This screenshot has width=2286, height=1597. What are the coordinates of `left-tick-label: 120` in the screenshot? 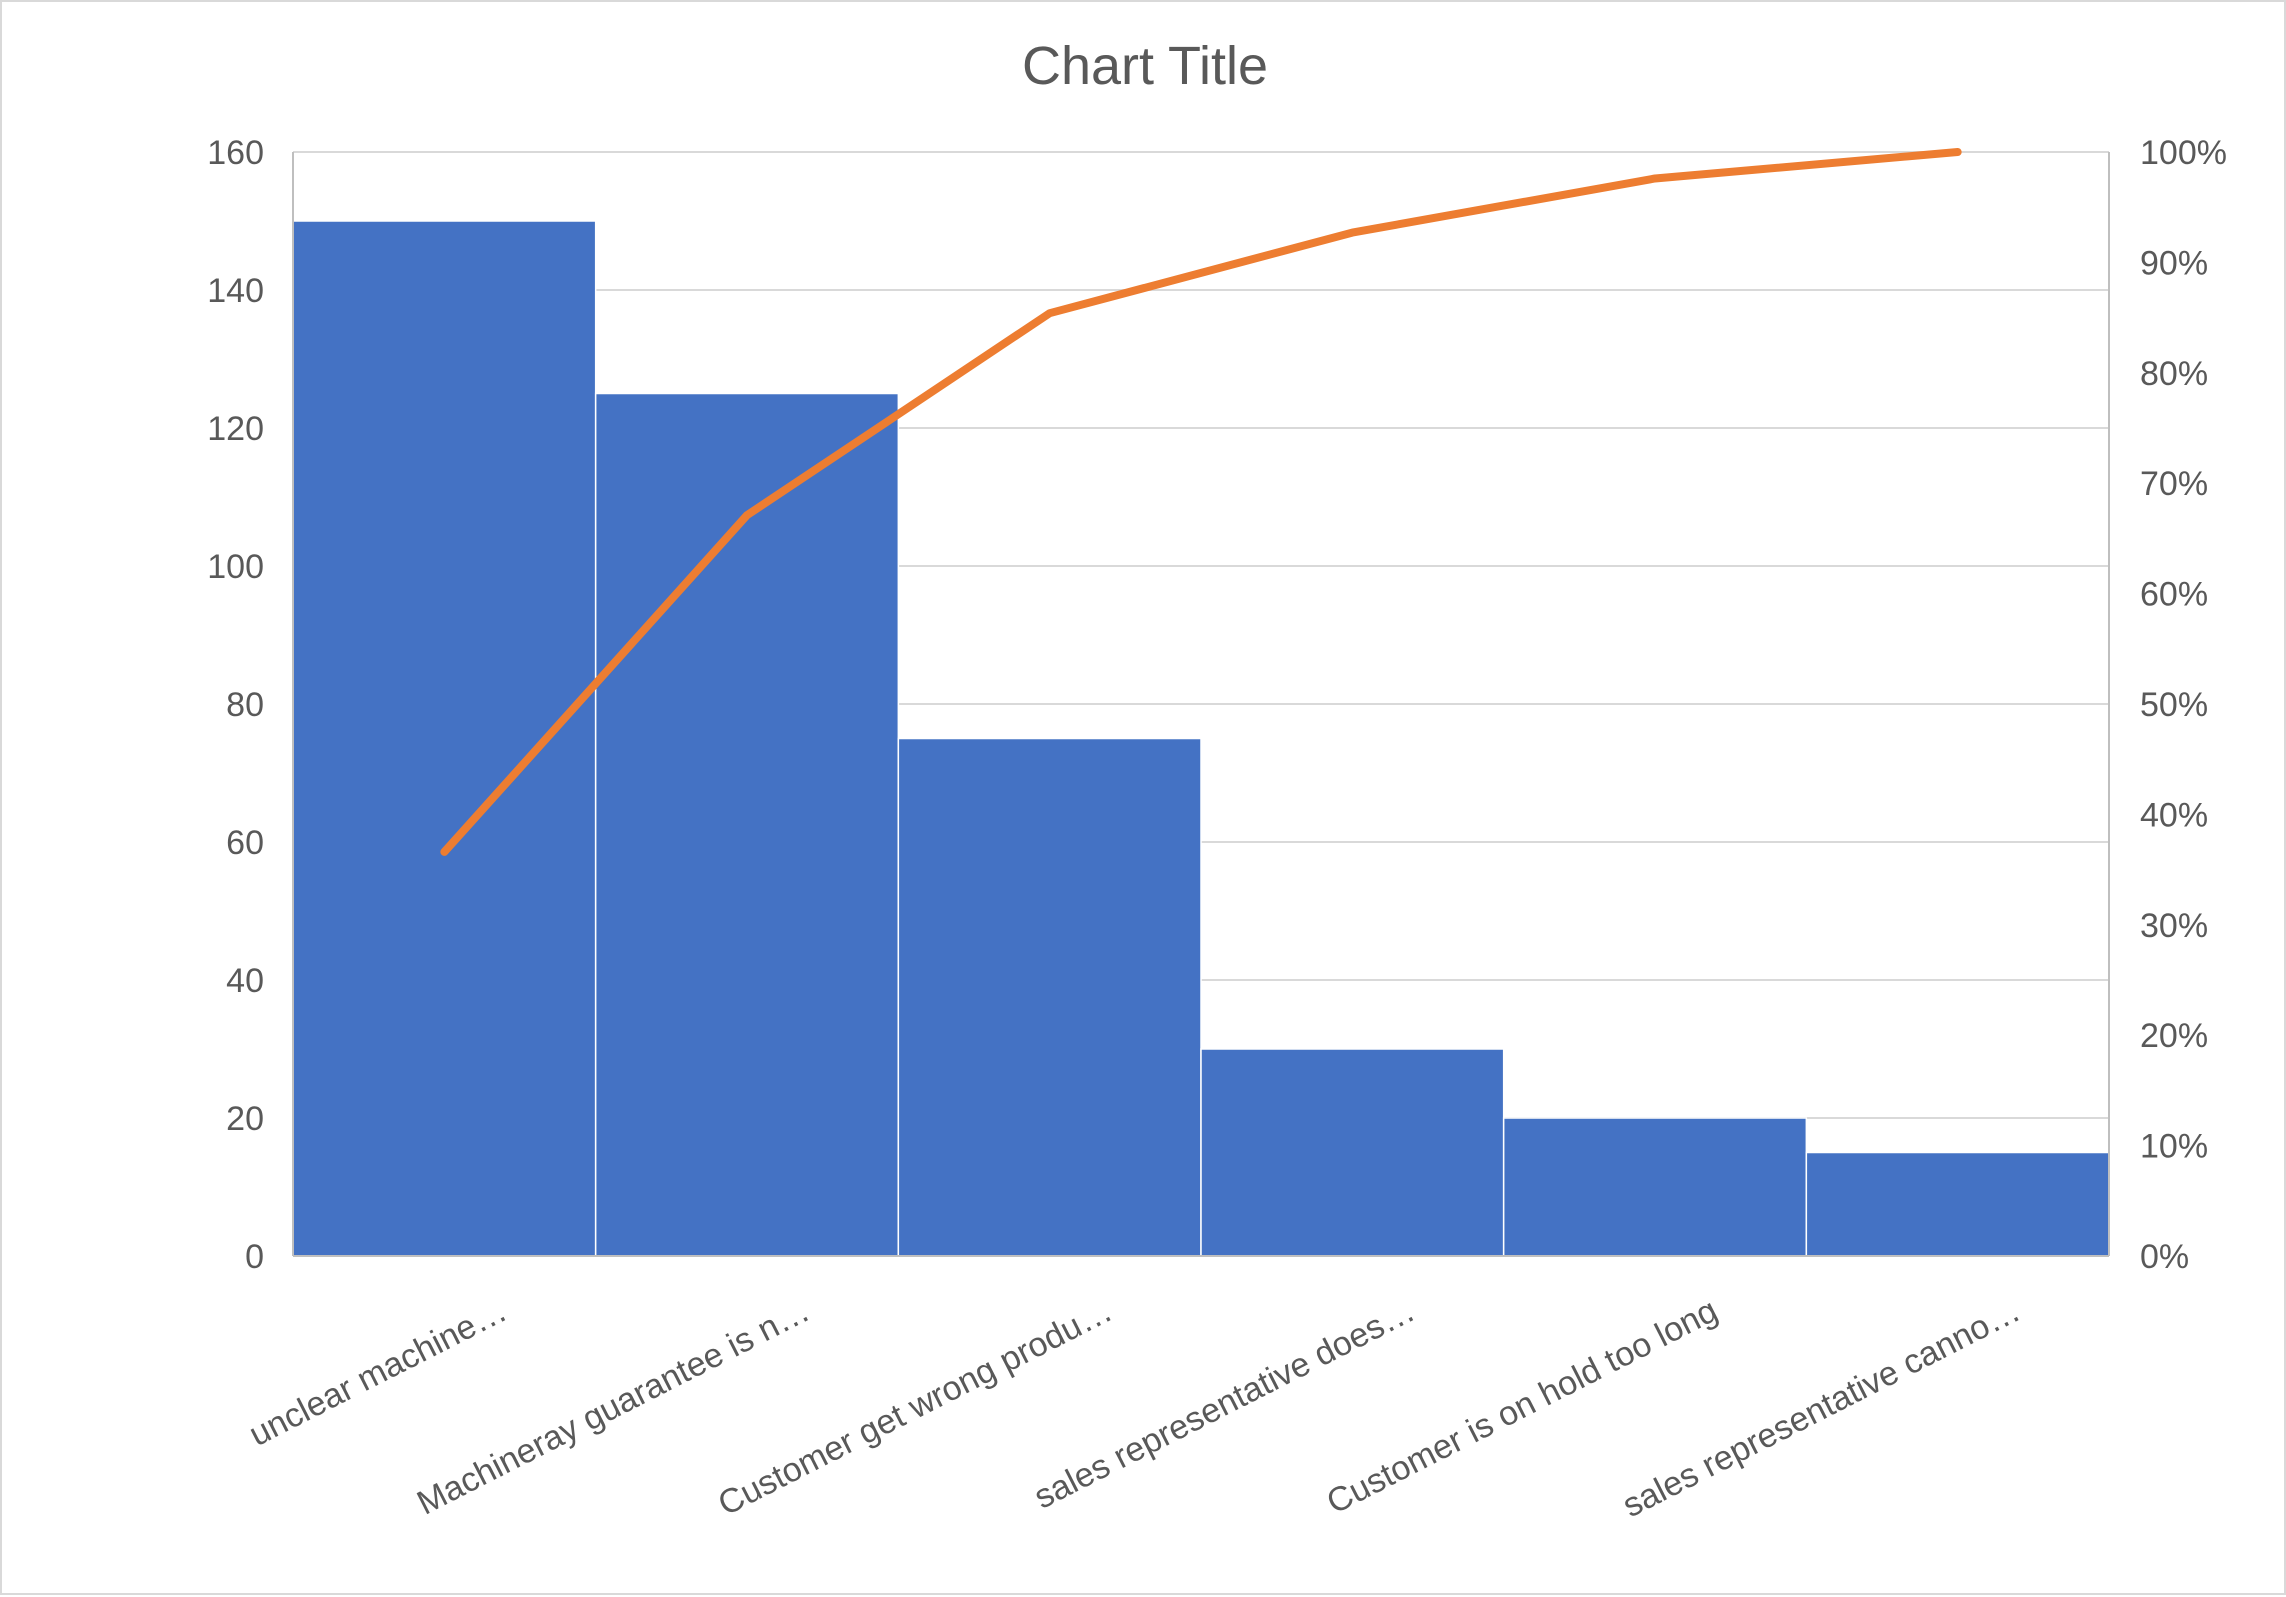 It's located at (235, 429).